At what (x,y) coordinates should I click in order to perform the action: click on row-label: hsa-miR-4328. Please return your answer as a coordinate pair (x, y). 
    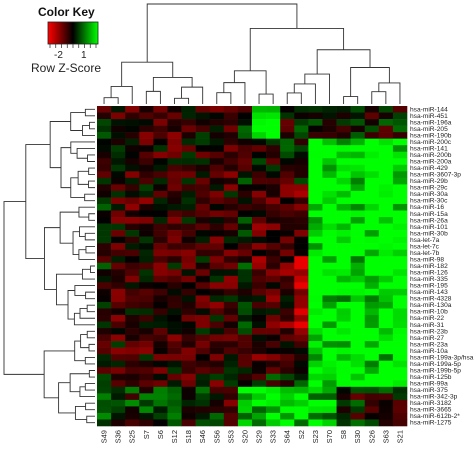
    Looking at the image, I should click on (431, 299).